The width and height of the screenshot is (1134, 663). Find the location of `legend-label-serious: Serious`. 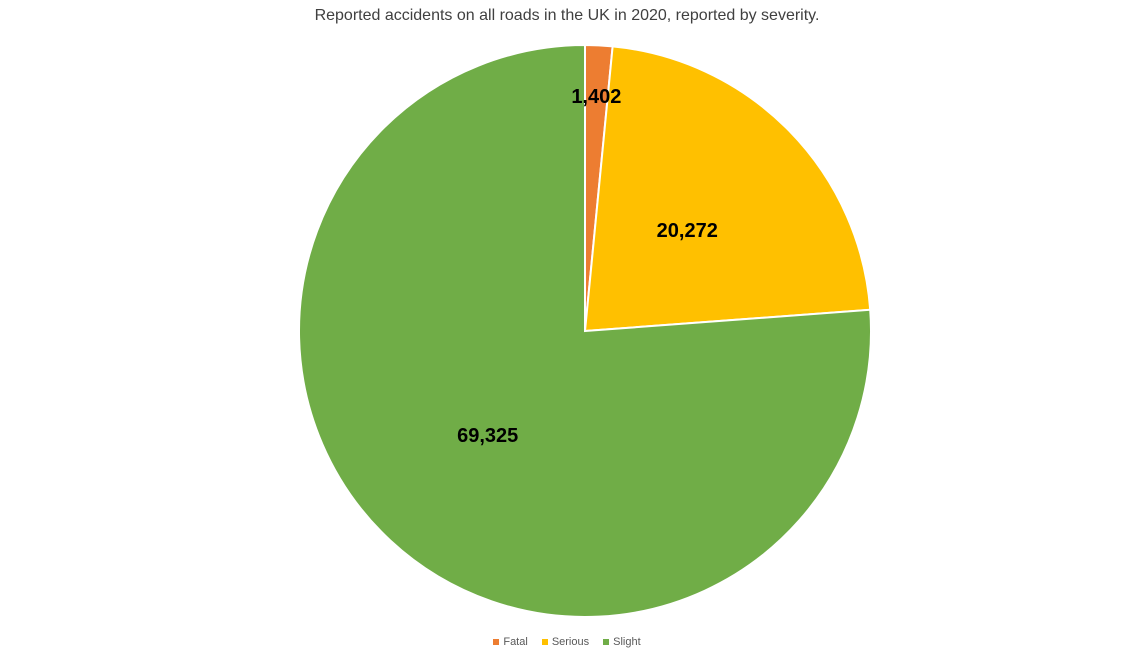

legend-label-serious: Serious is located at coordinates (570, 642).